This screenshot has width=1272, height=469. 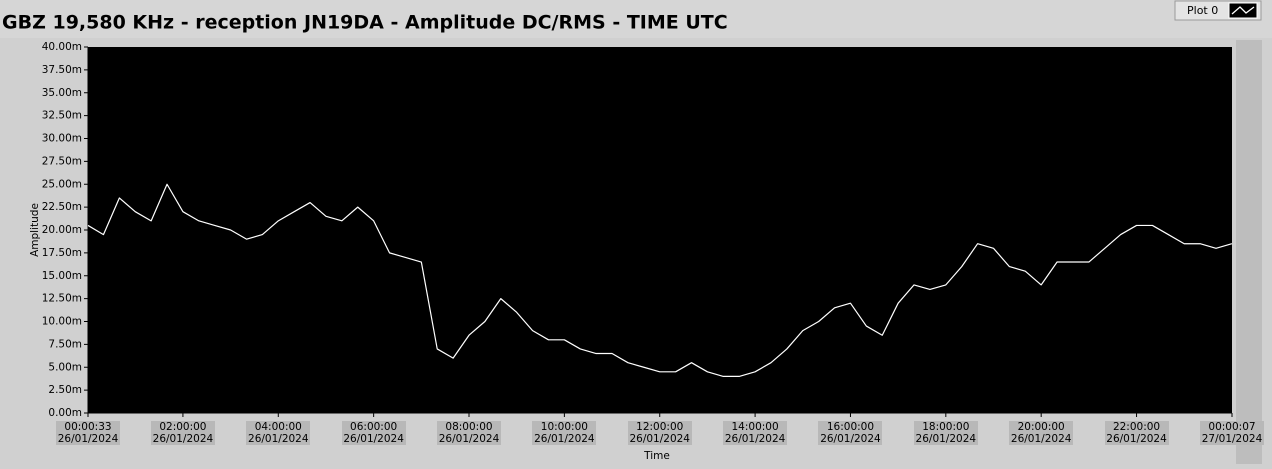 What do you see at coordinates (1249, 252) in the screenshot?
I see `frame-strip` at bounding box center [1249, 252].